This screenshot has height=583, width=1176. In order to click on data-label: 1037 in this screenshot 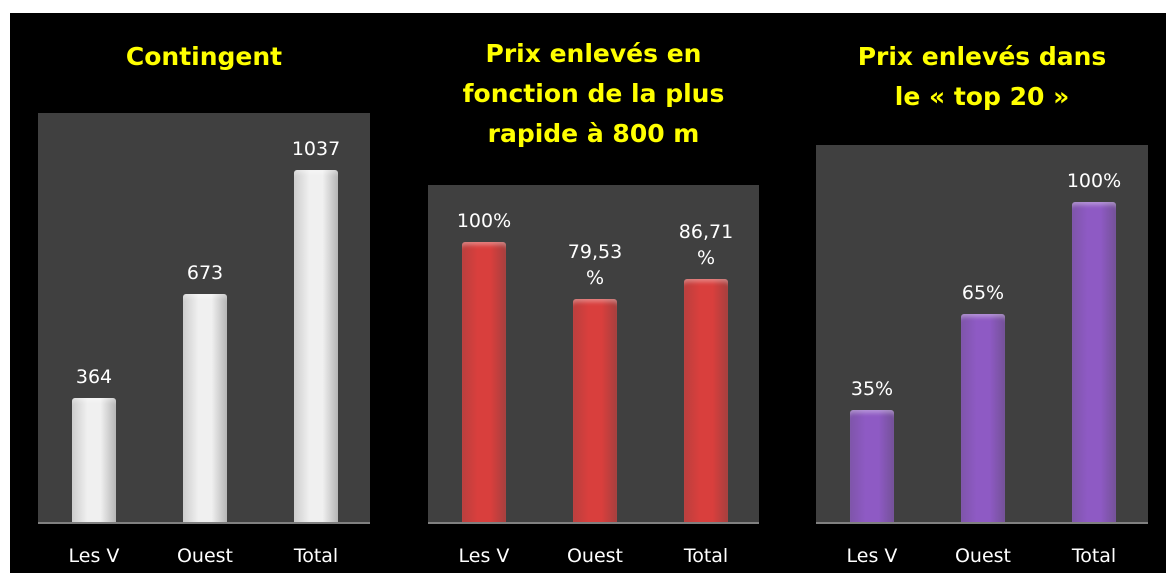, I will do `click(316, 149)`.